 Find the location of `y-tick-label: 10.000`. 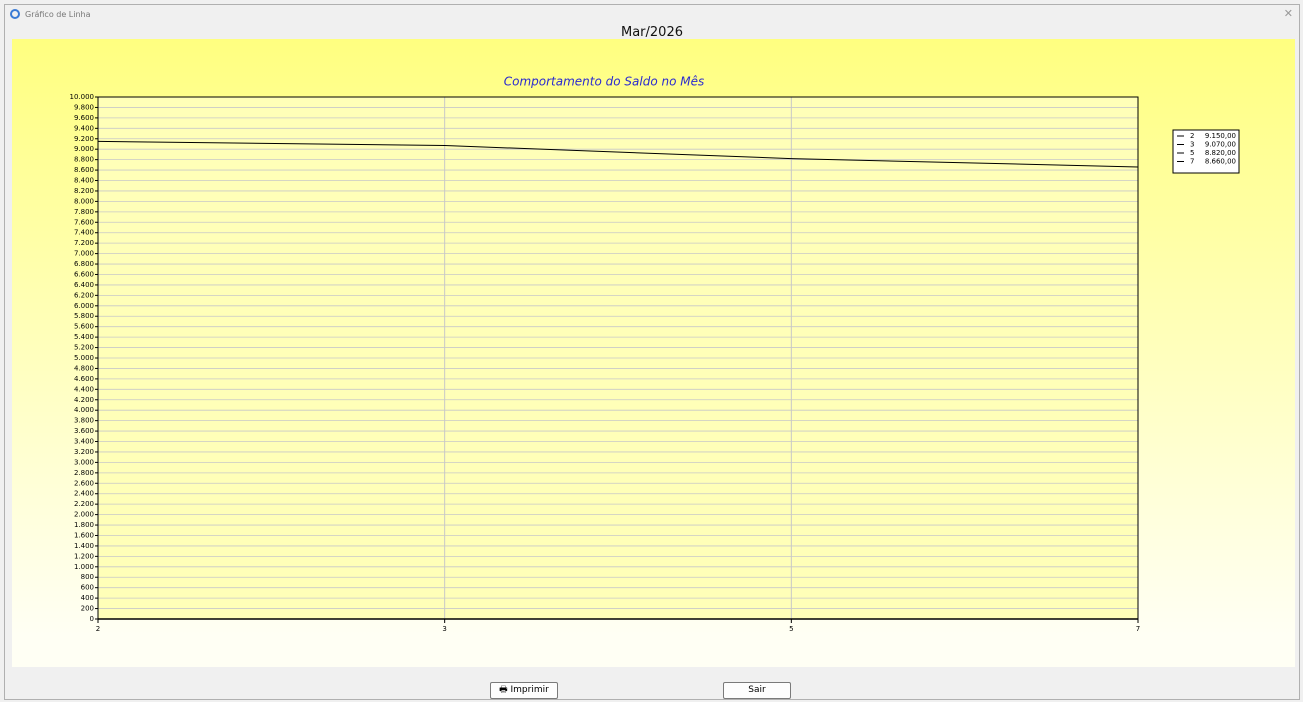

y-tick-label: 10.000 is located at coordinates (82, 97).